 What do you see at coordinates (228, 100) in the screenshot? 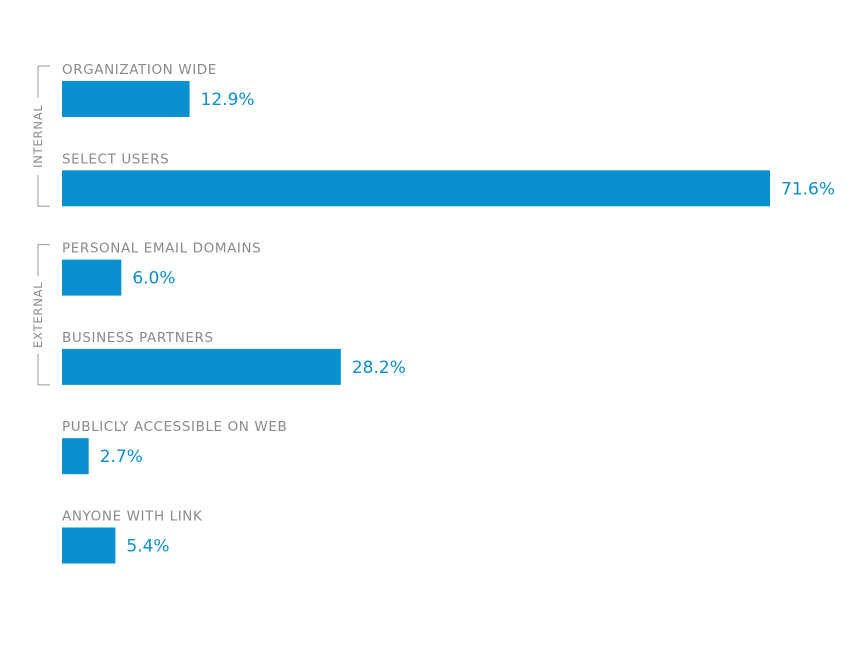
I see `value-label: 12.9%` at bounding box center [228, 100].